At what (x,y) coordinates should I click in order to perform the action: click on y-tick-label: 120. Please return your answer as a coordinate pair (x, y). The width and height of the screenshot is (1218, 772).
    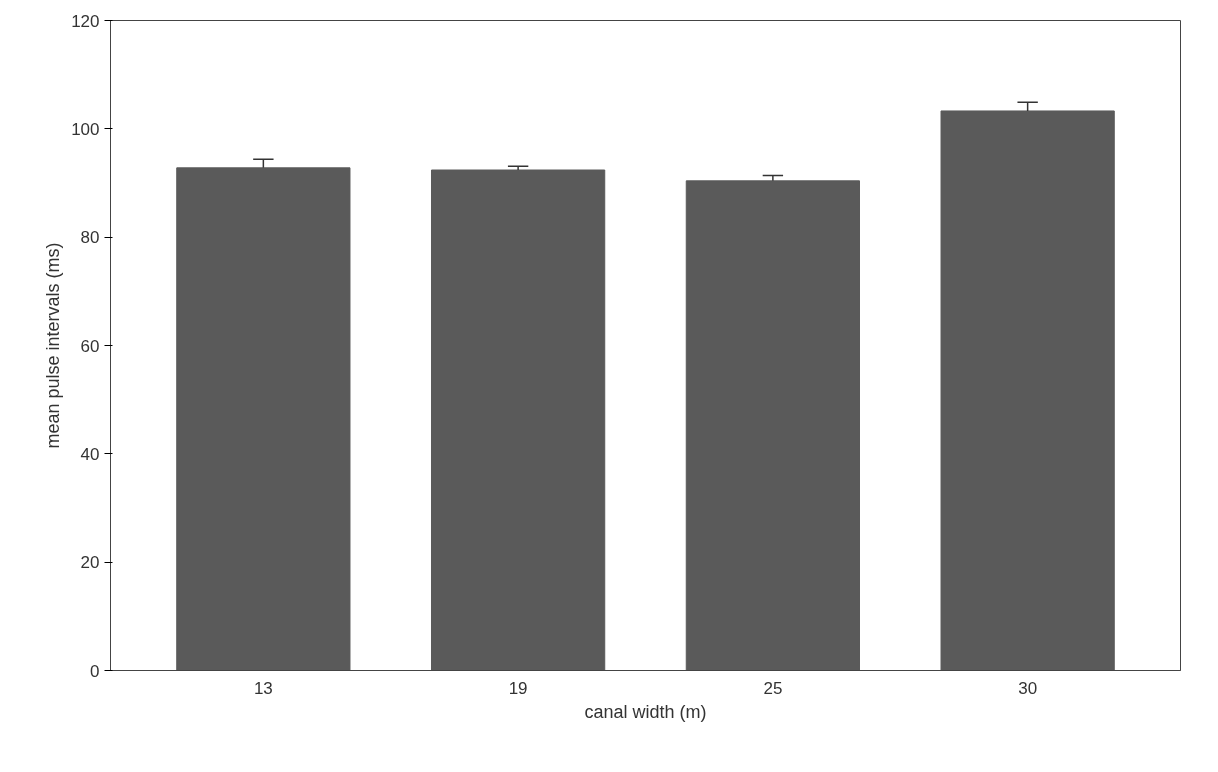
    Looking at the image, I should click on (85, 21).